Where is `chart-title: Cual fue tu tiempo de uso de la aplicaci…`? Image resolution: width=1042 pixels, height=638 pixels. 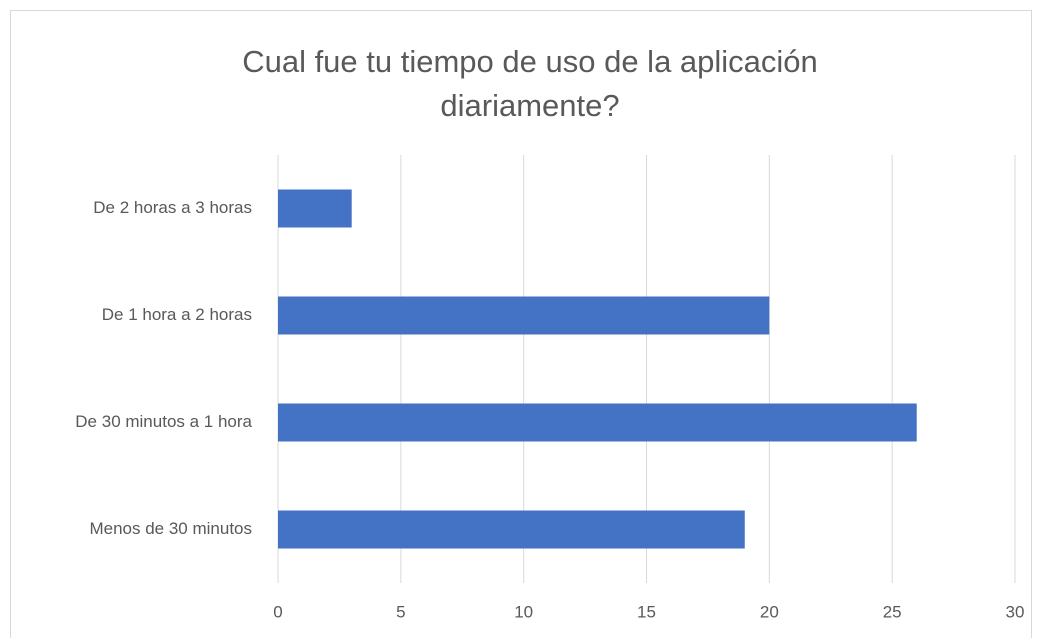
chart-title: Cual fue tu tiempo de uso de la aplicaci… is located at coordinates (530, 83).